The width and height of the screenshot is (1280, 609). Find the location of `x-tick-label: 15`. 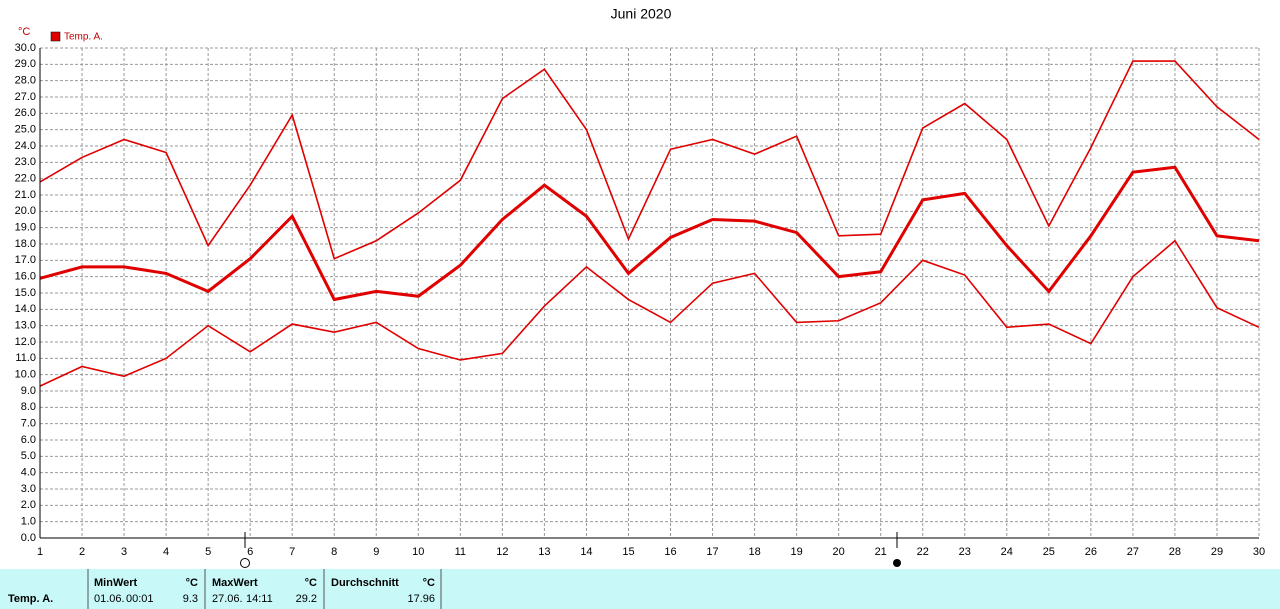

x-tick-label: 15 is located at coordinates (628, 552).